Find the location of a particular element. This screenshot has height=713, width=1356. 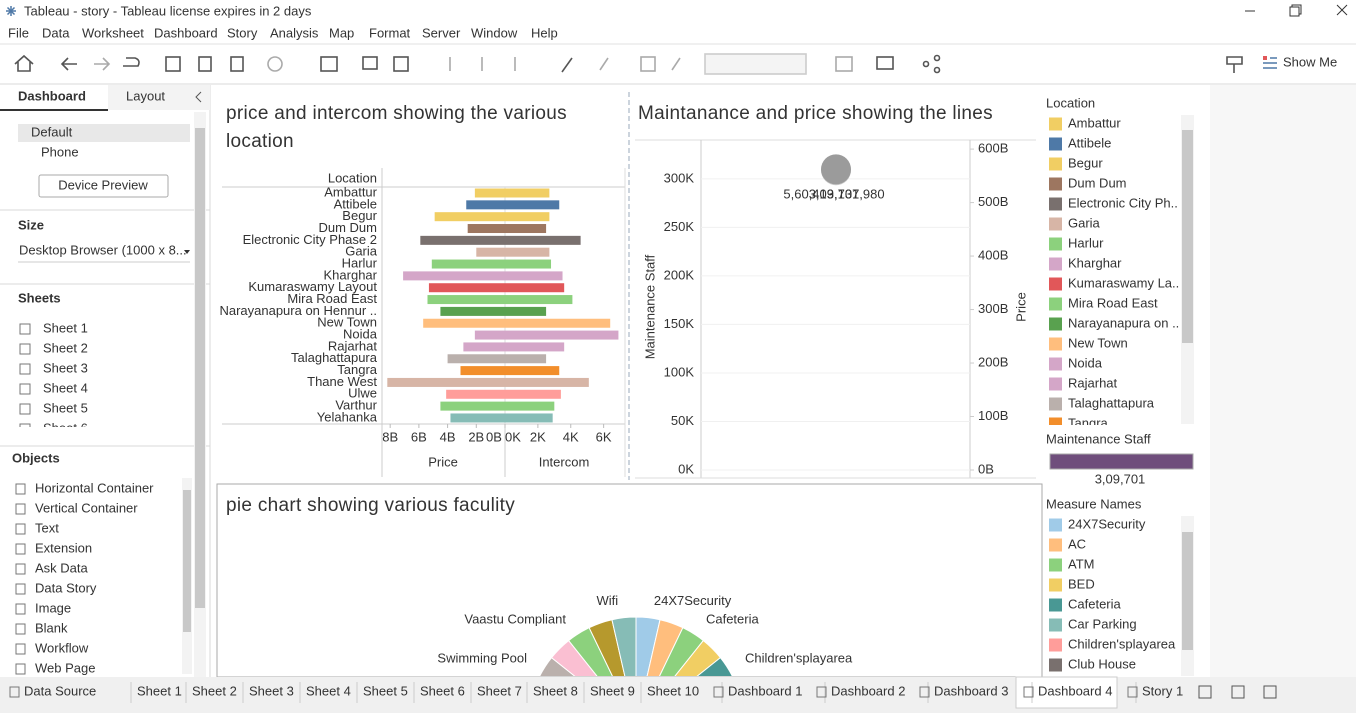

legend-label: Talaghattapura is located at coordinates (1111, 402).